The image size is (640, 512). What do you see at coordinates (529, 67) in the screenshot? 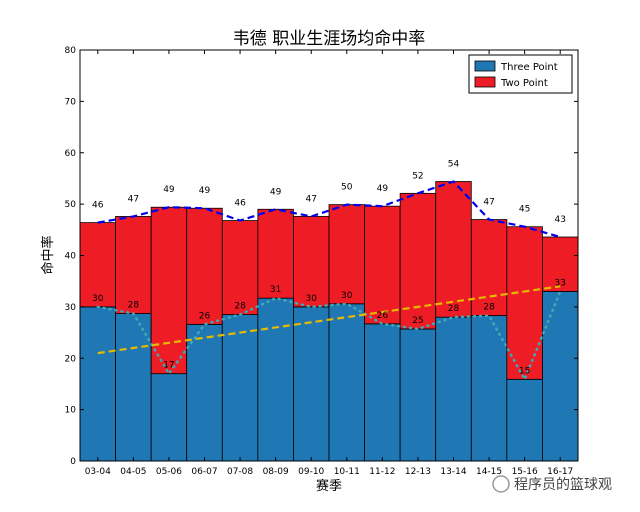
I see `legend-label: Three Point` at bounding box center [529, 67].